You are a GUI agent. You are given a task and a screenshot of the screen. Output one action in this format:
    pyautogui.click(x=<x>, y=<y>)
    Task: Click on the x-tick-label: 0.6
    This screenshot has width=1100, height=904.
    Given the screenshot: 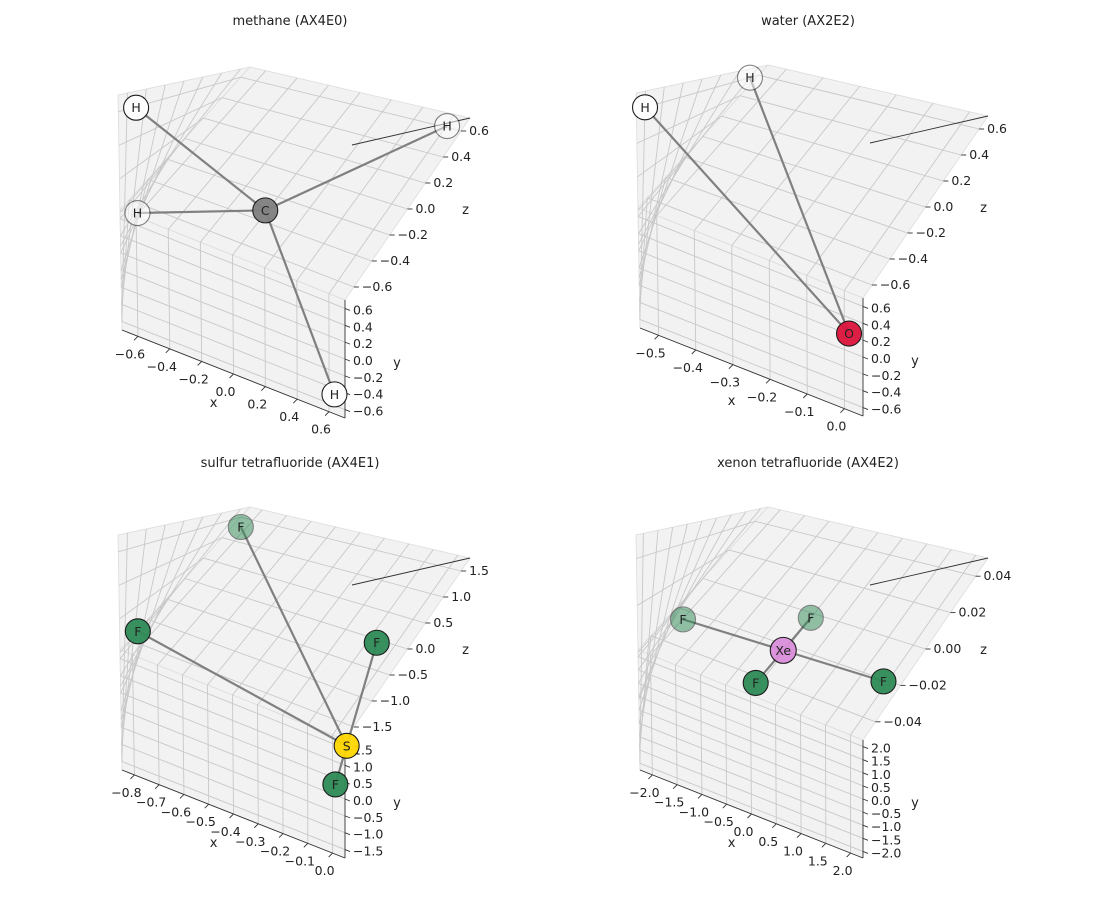 What is the action you would take?
    pyautogui.click(x=321, y=429)
    